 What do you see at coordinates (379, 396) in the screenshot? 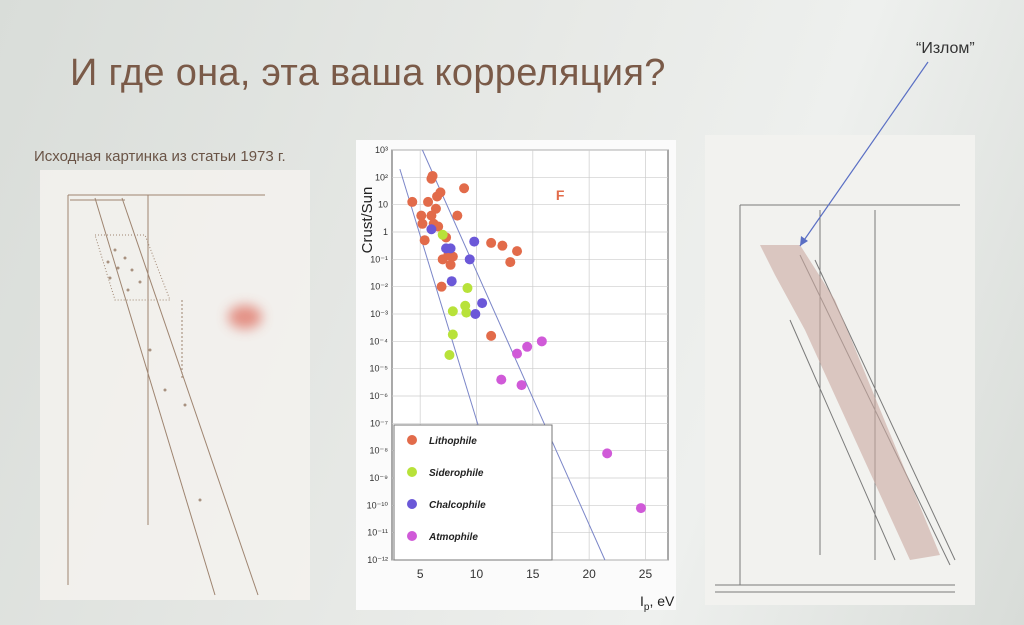
I see `y-tick-label: 10⁻⁶` at bounding box center [379, 396].